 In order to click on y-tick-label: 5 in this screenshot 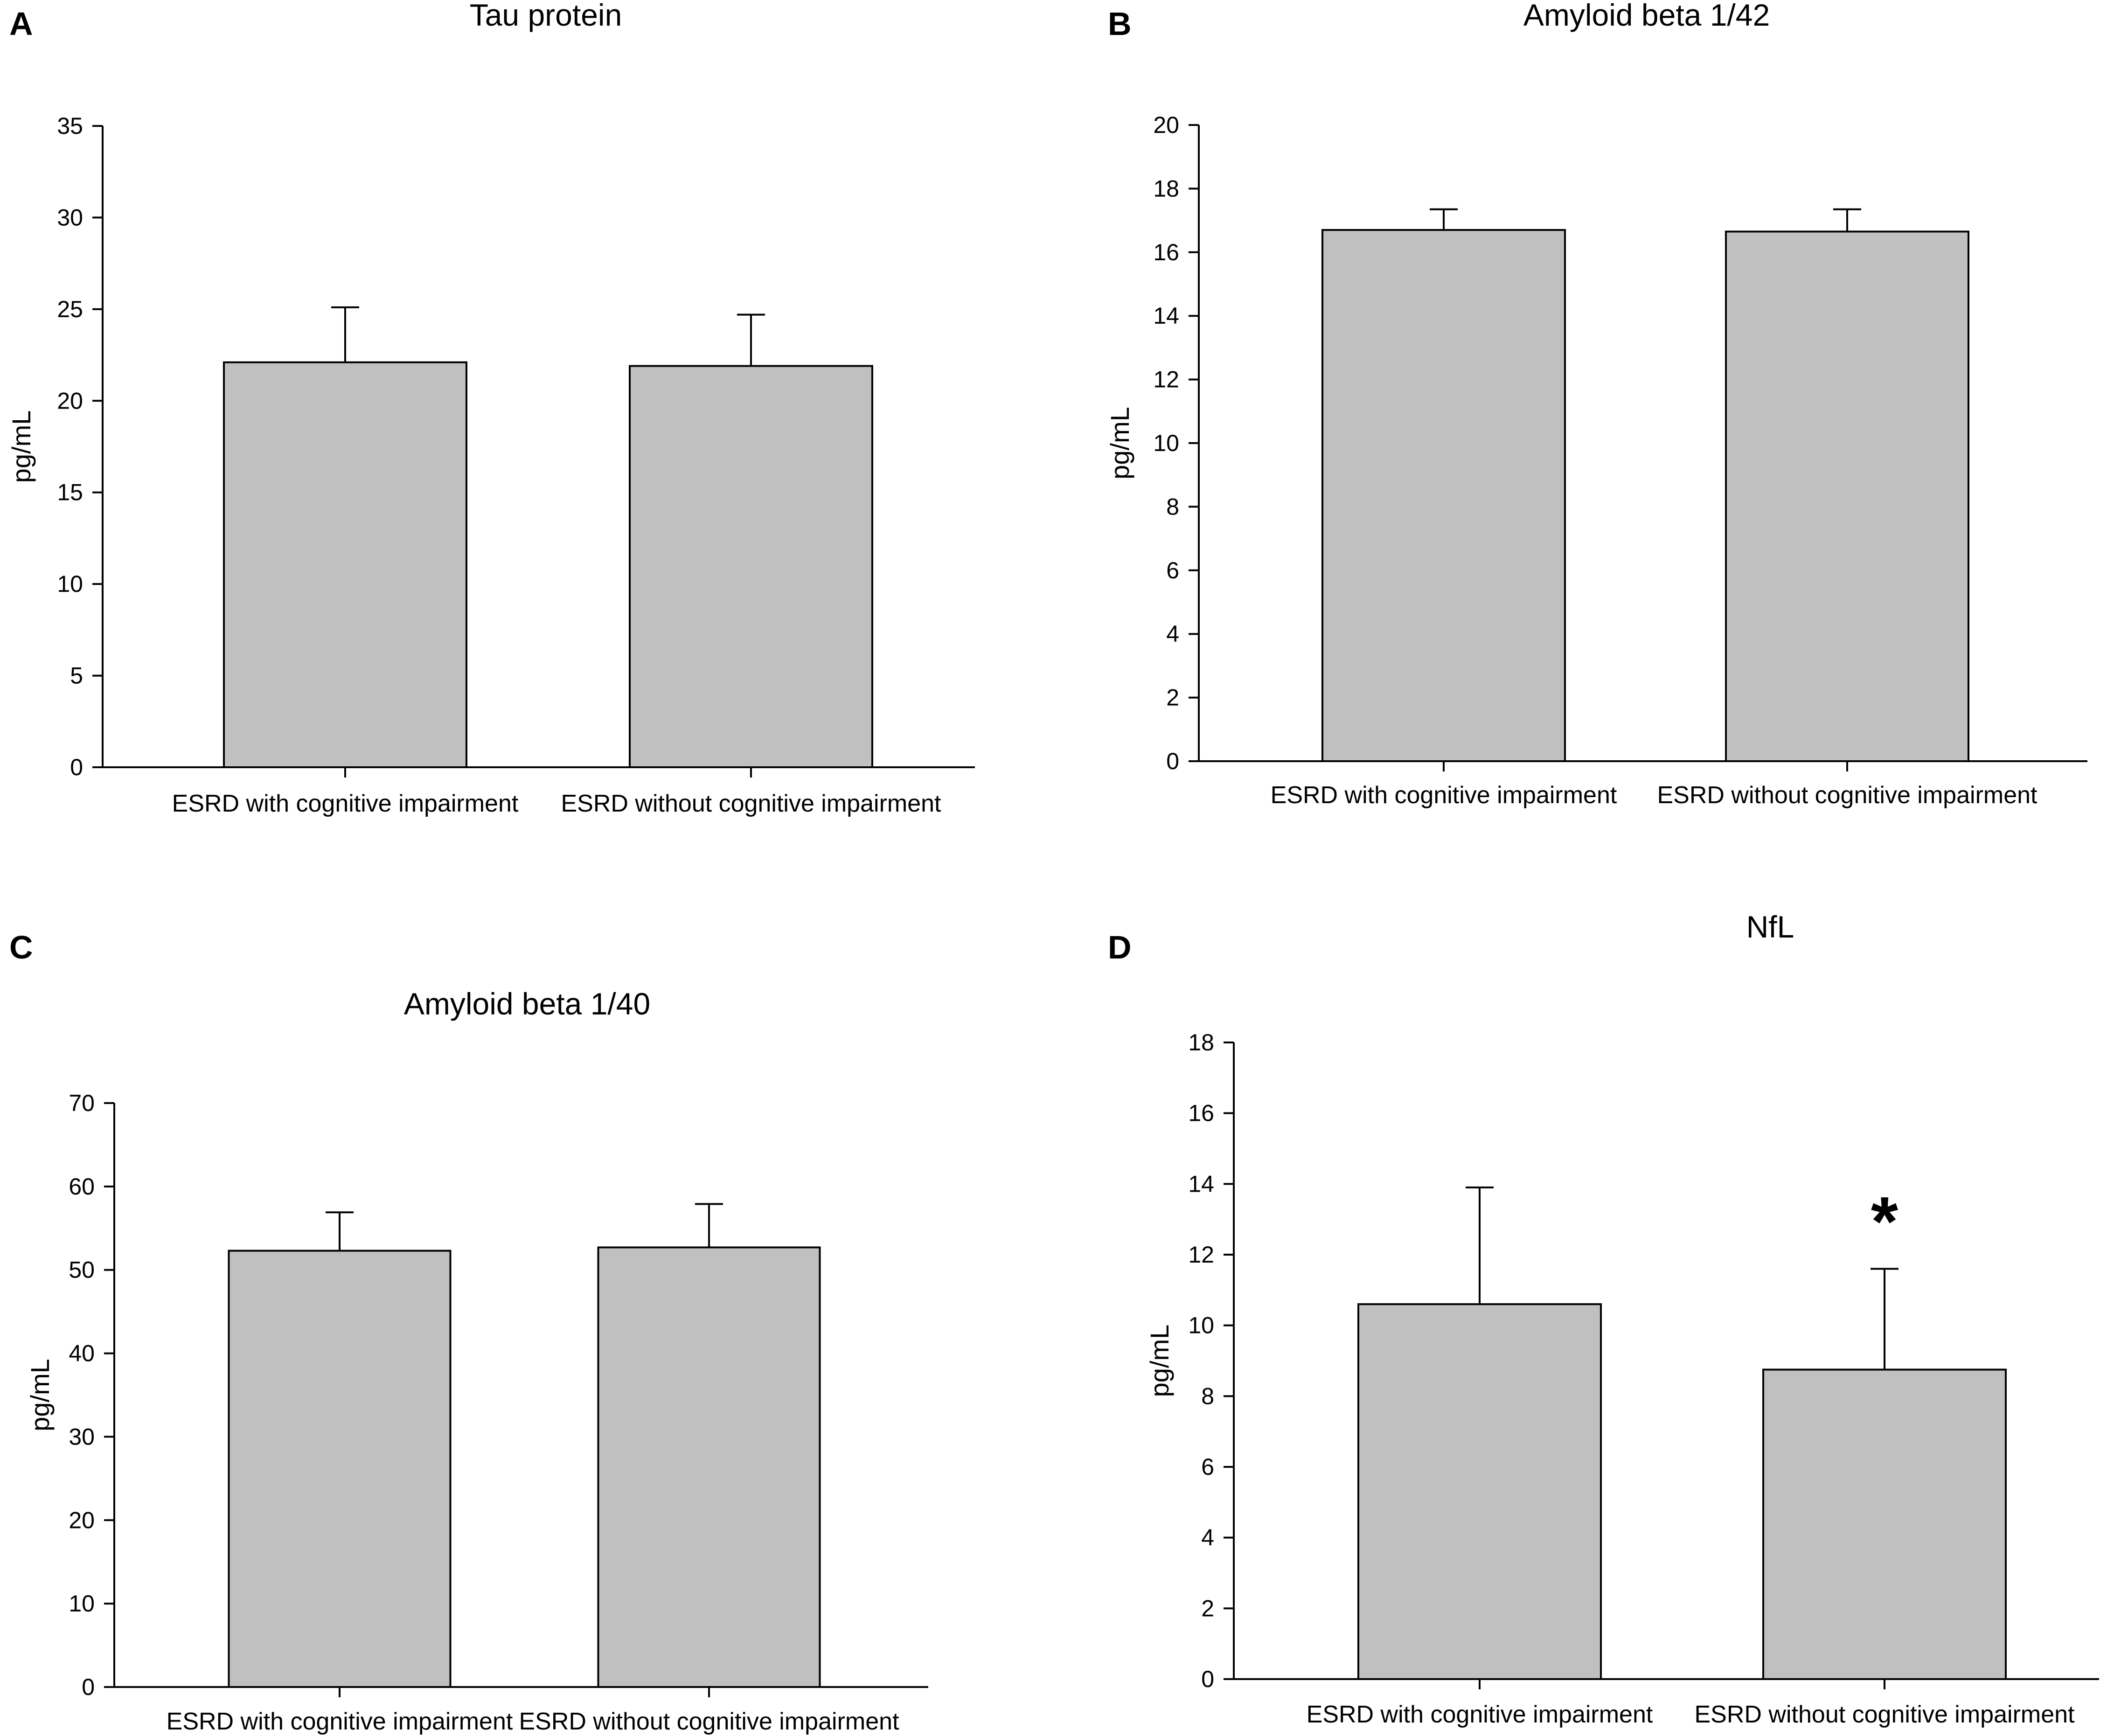, I will do `click(76, 676)`.